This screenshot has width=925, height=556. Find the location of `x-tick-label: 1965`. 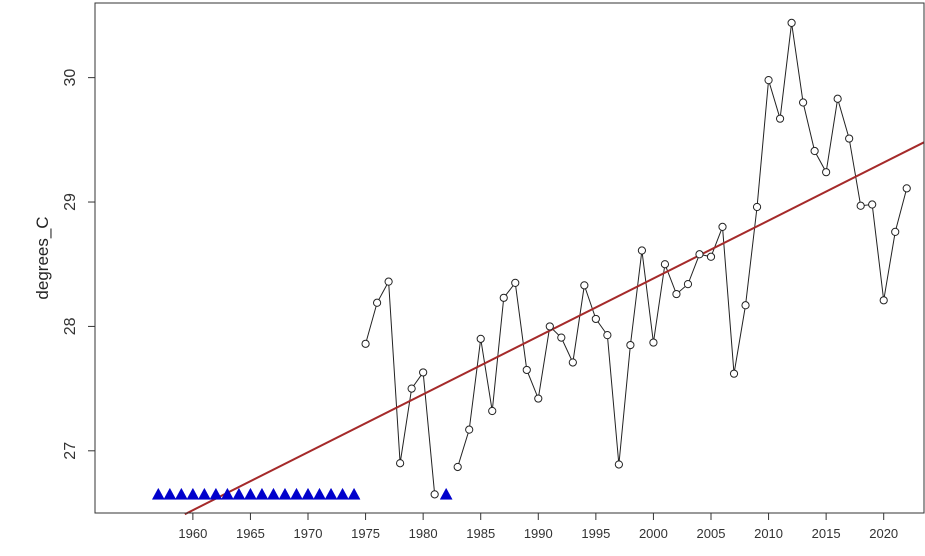

x-tick-label: 1965 is located at coordinates (250, 533).